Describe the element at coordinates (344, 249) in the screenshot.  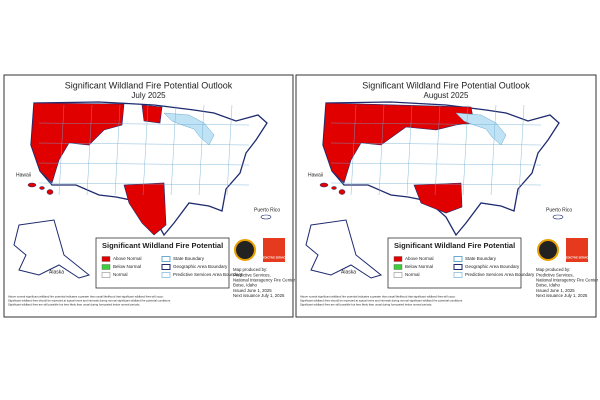
I see `alaska` at that location.